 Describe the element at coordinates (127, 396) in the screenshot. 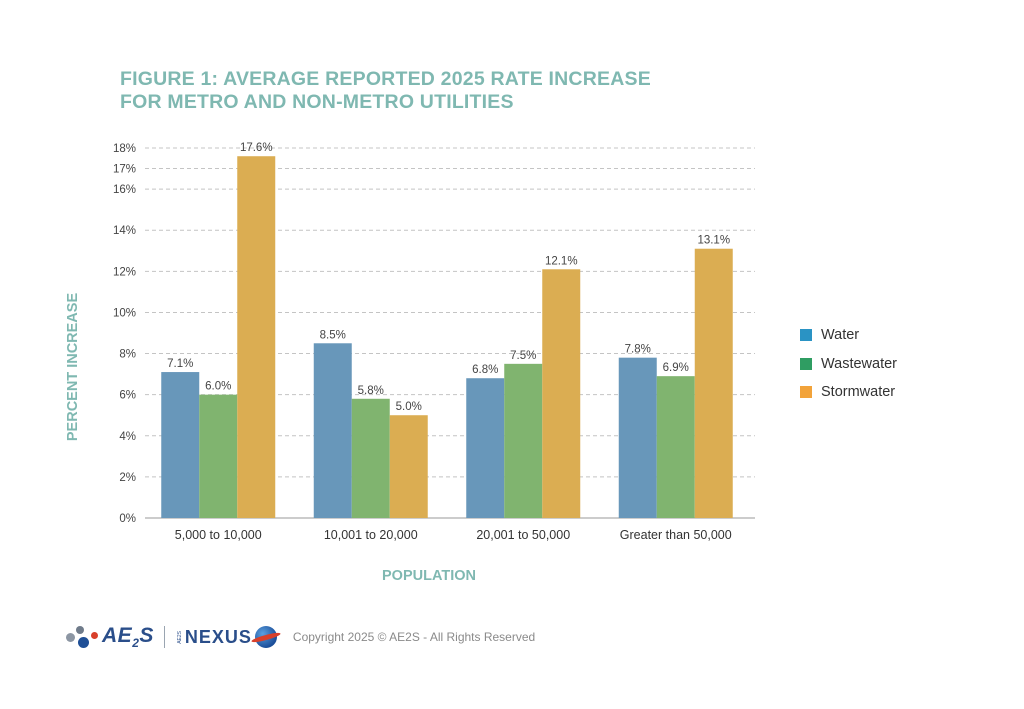

I see `y-tick-label: 6%` at that location.